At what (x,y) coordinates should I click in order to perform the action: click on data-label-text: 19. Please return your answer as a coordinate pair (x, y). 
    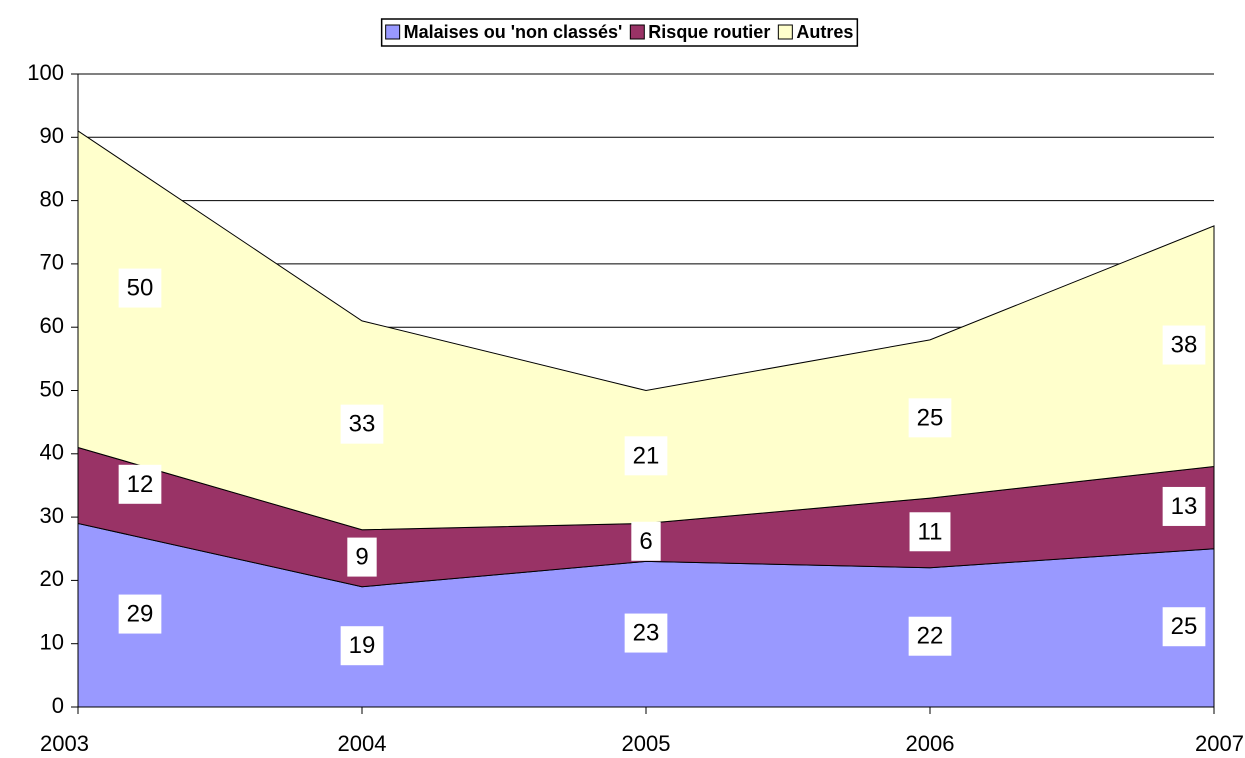
    Looking at the image, I should click on (362, 645).